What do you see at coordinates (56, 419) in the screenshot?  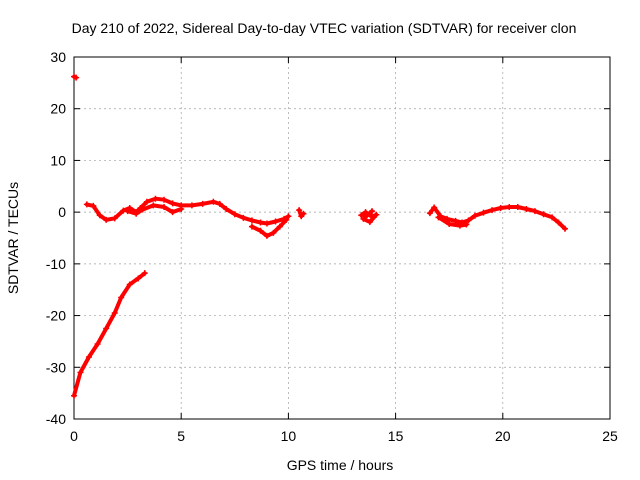 I see `y-tick-label: -40` at bounding box center [56, 419].